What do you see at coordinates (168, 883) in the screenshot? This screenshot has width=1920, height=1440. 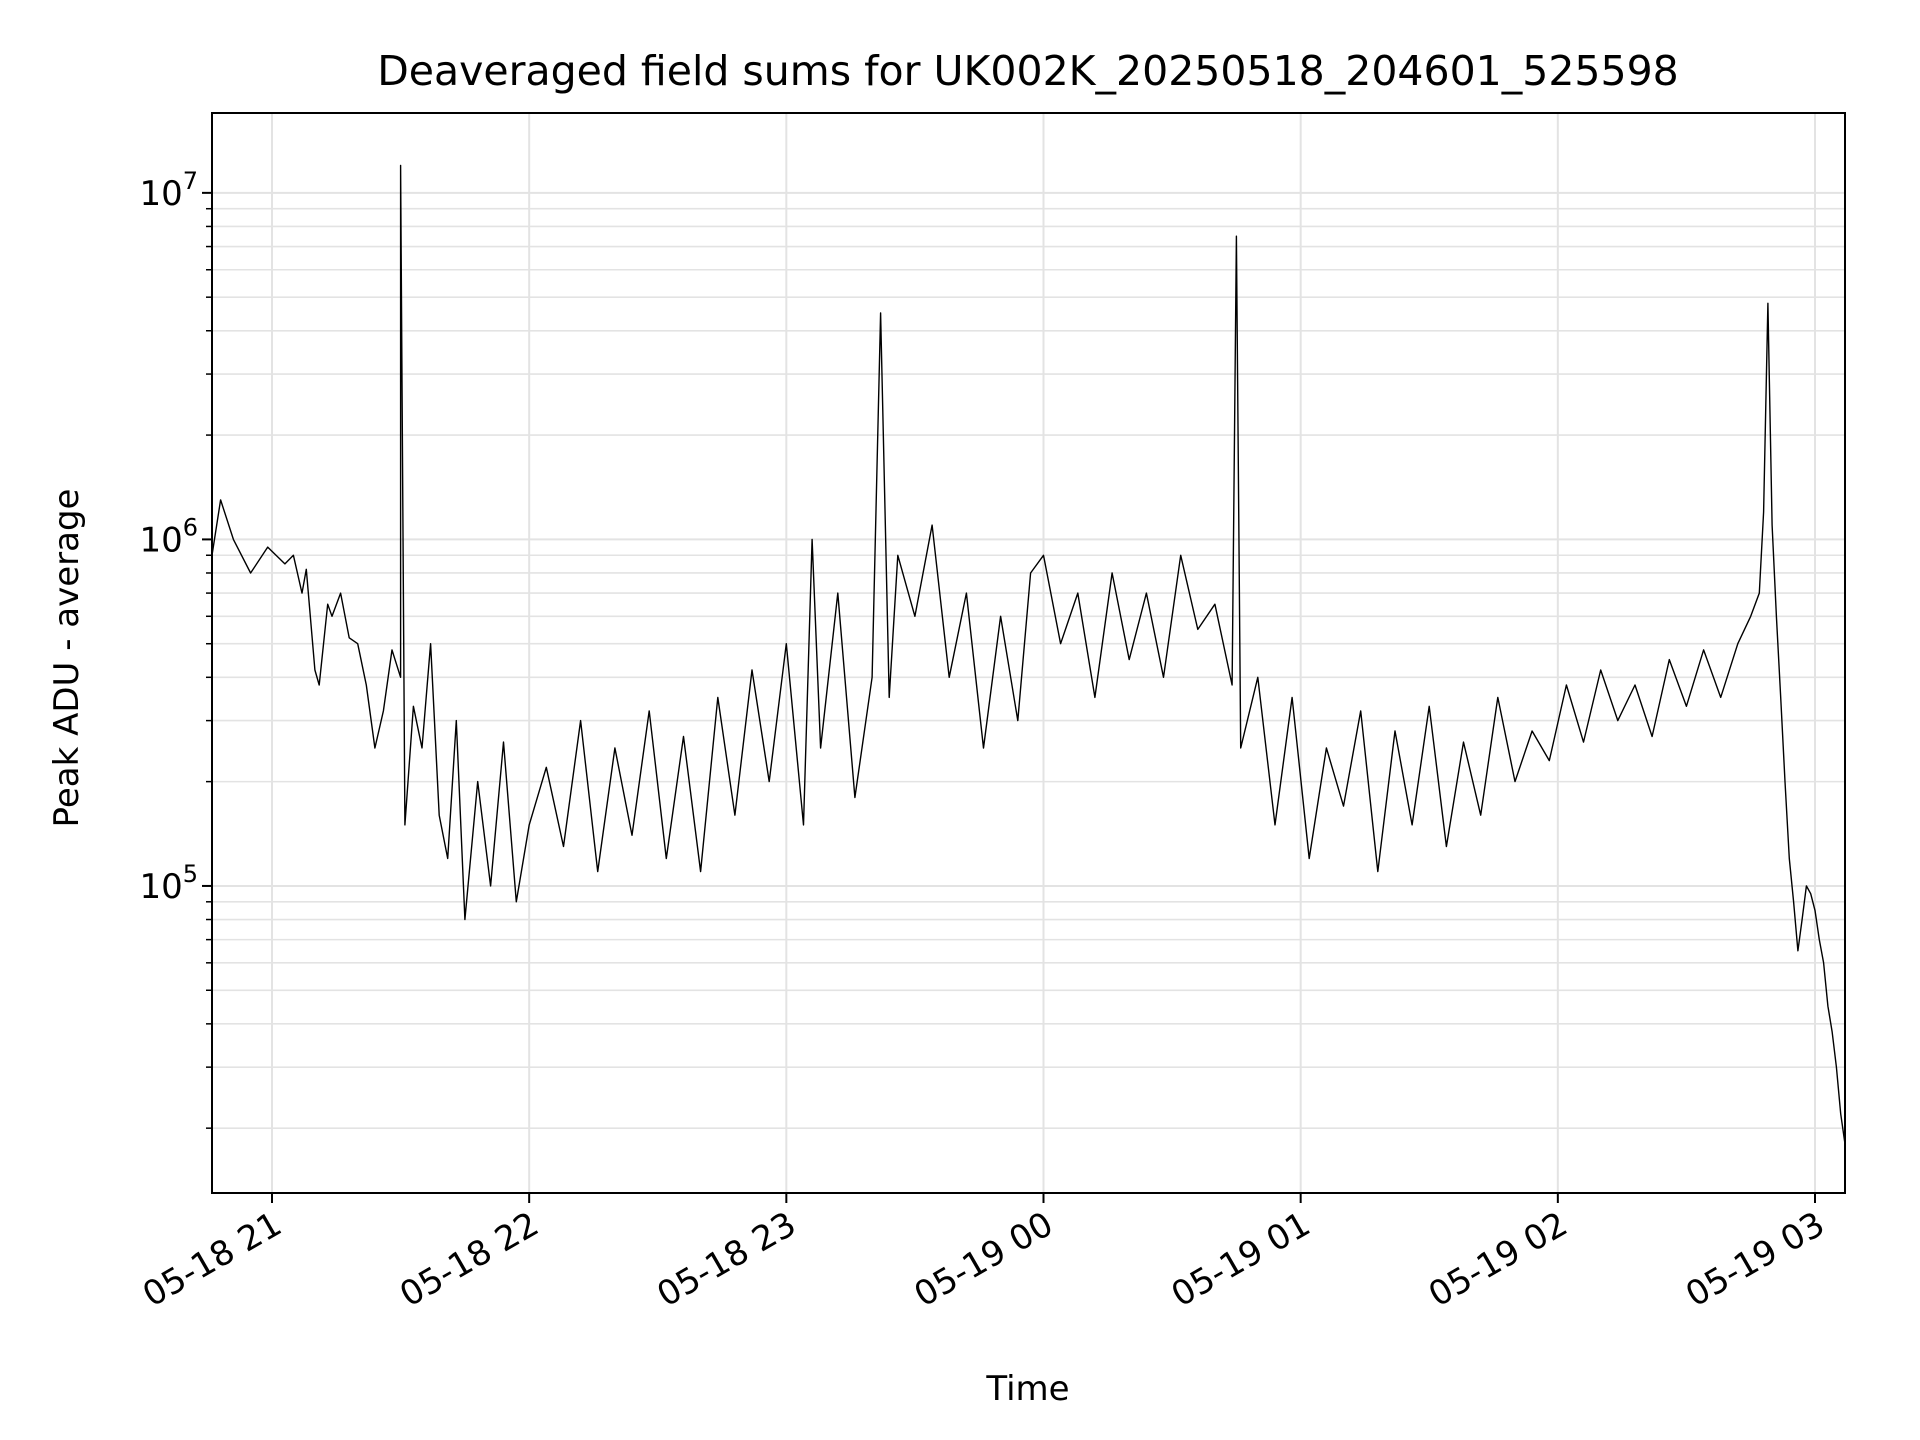 I see `y-tick-label: 10⁵` at bounding box center [168, 883].